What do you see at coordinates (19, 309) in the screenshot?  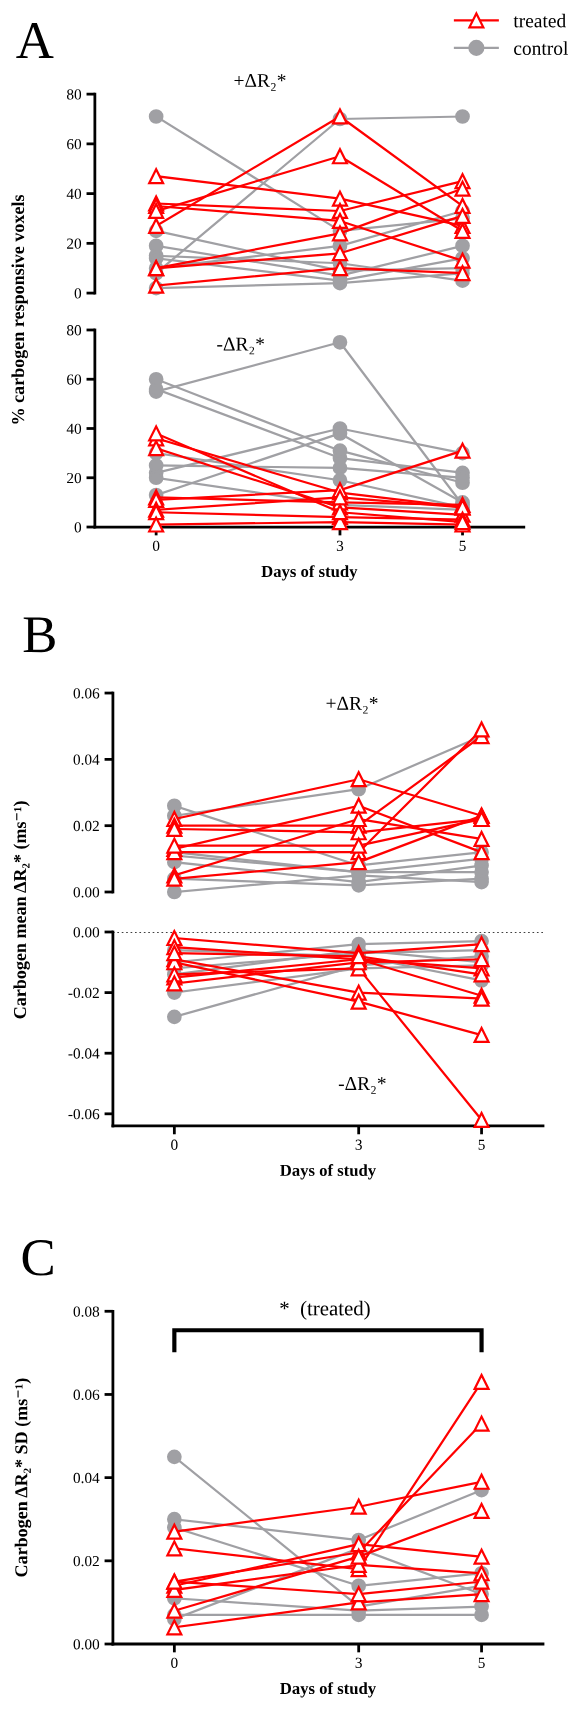 I see `y-axis-title: % carbogen responsive voxels` at bounding box center [19, 309].